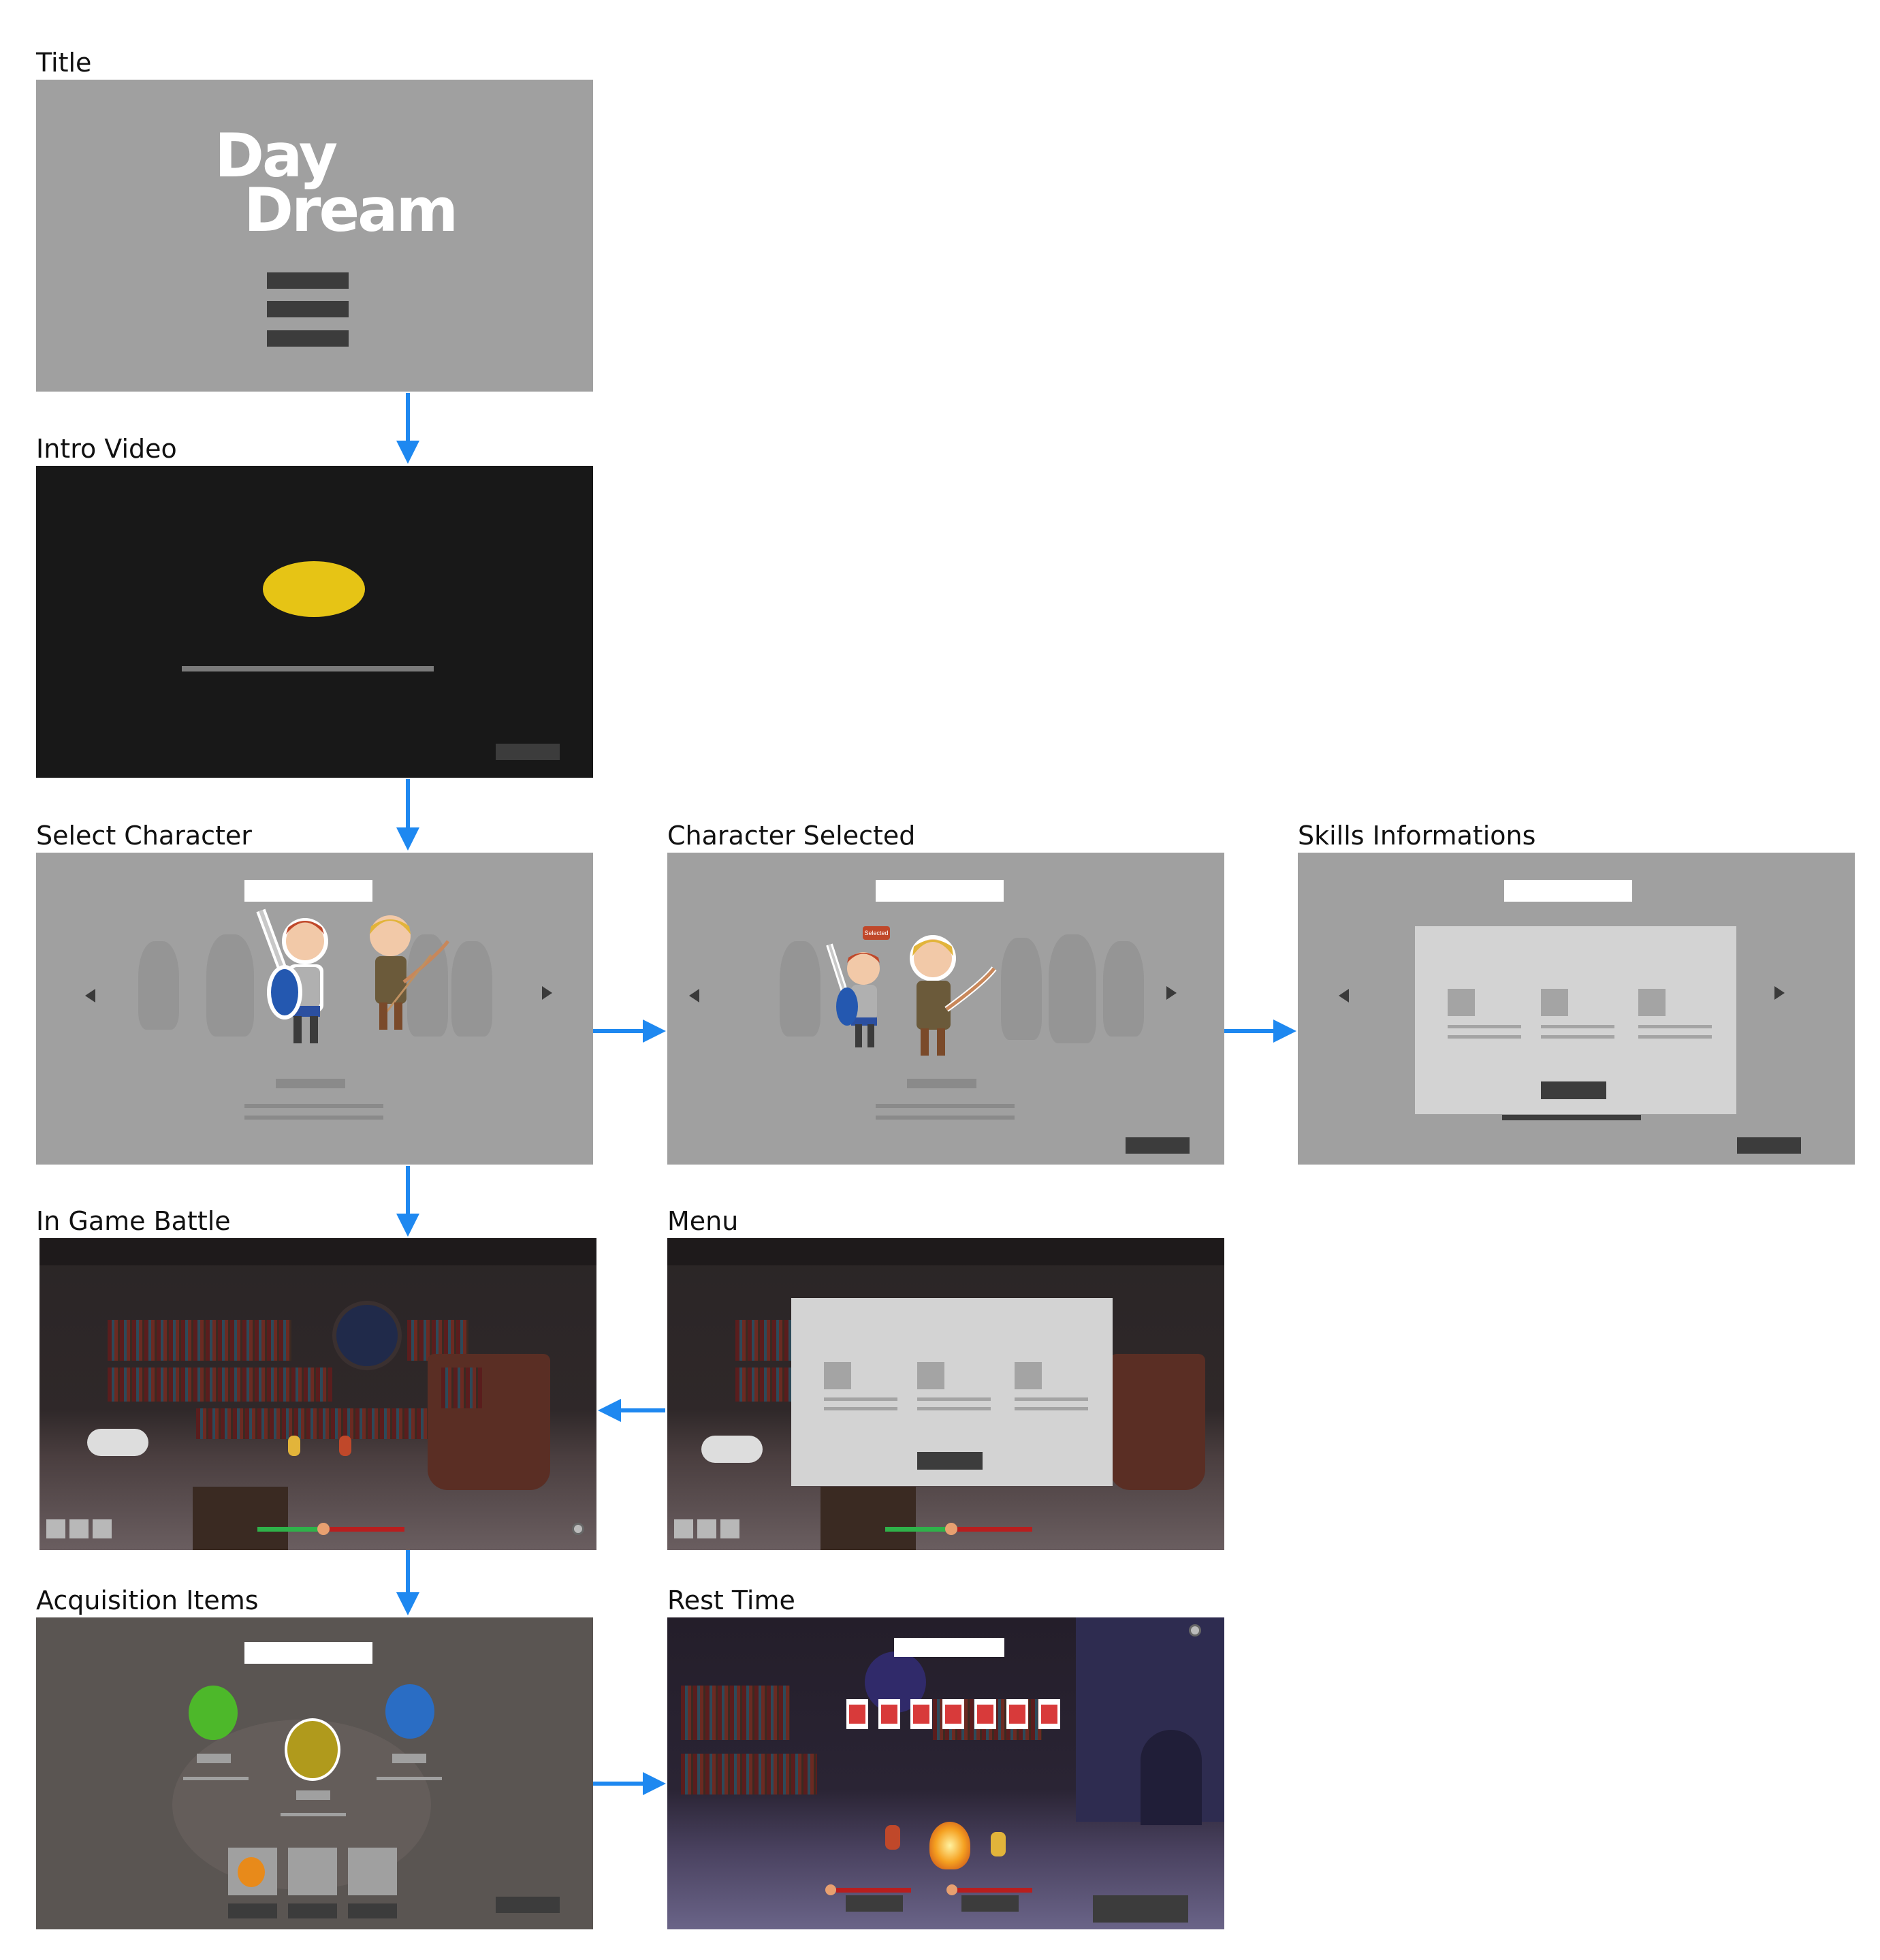 This screenshot has width=1880, height=1960. Describe the element at coordinates (409, 1711) in the screenshot. I see `item-blue` at that location.